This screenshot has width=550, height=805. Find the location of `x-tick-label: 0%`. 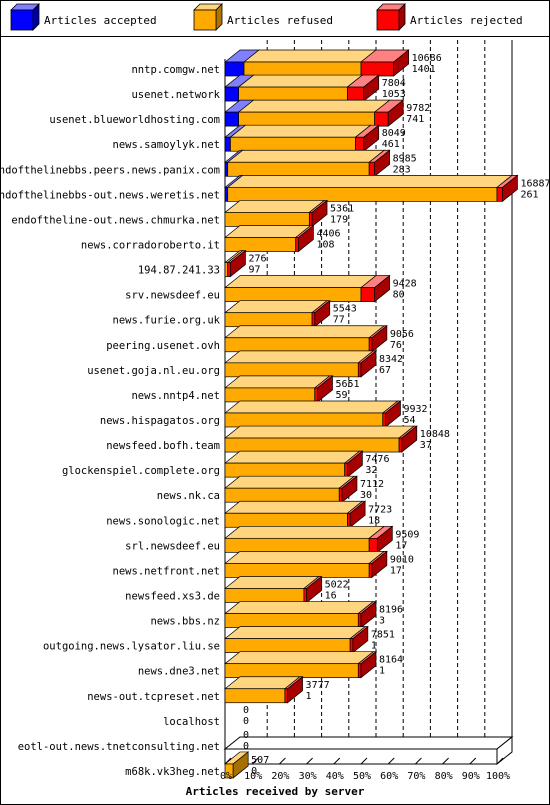

x-tick-label: 0% is located at coordinates (226, 776).